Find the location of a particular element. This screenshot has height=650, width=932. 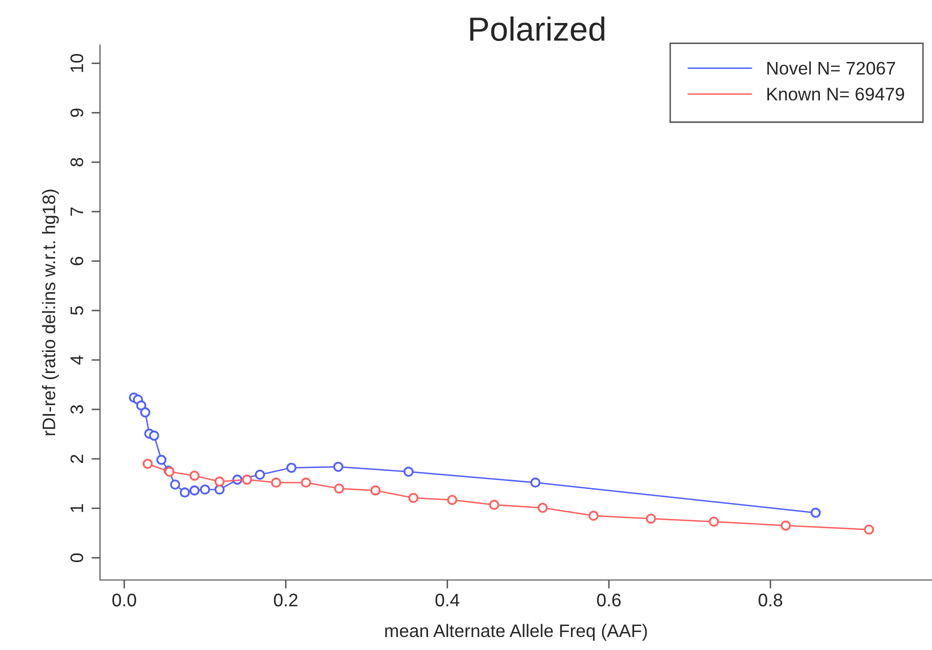

x-tick-label: 0.2 is located at coordinates (286, 600).